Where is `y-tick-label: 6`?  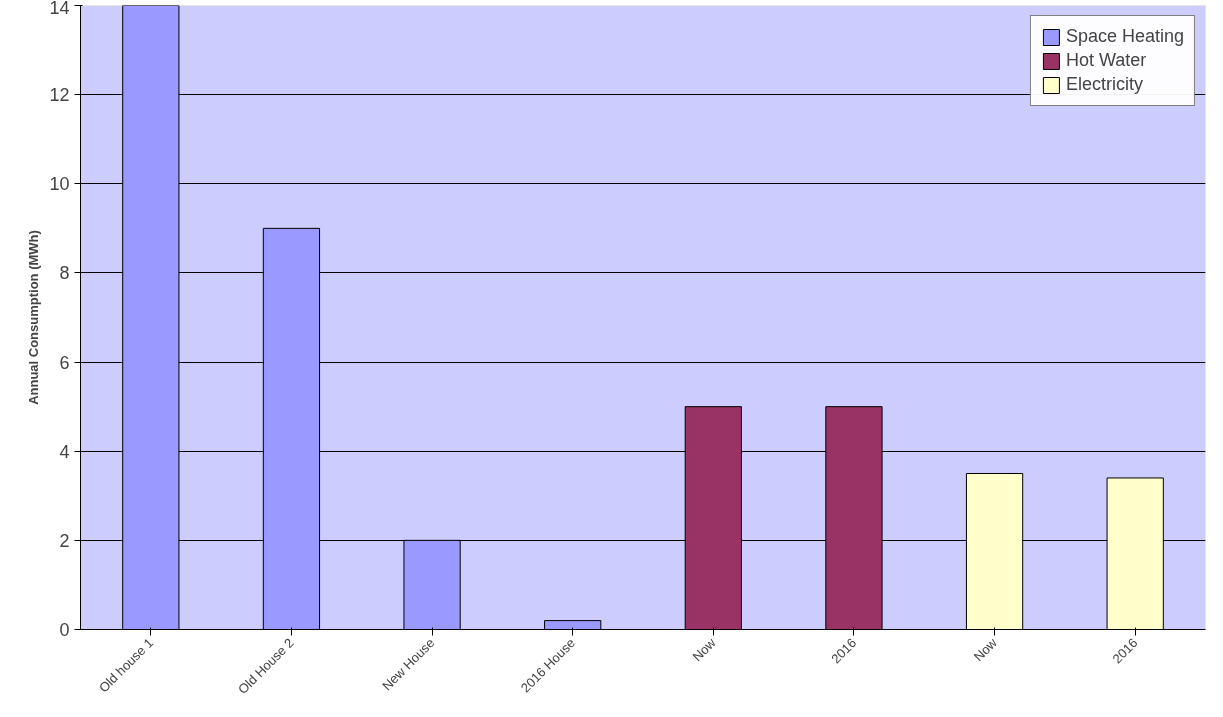 y-tick-label: 6 is located at coordinates (64, 362).